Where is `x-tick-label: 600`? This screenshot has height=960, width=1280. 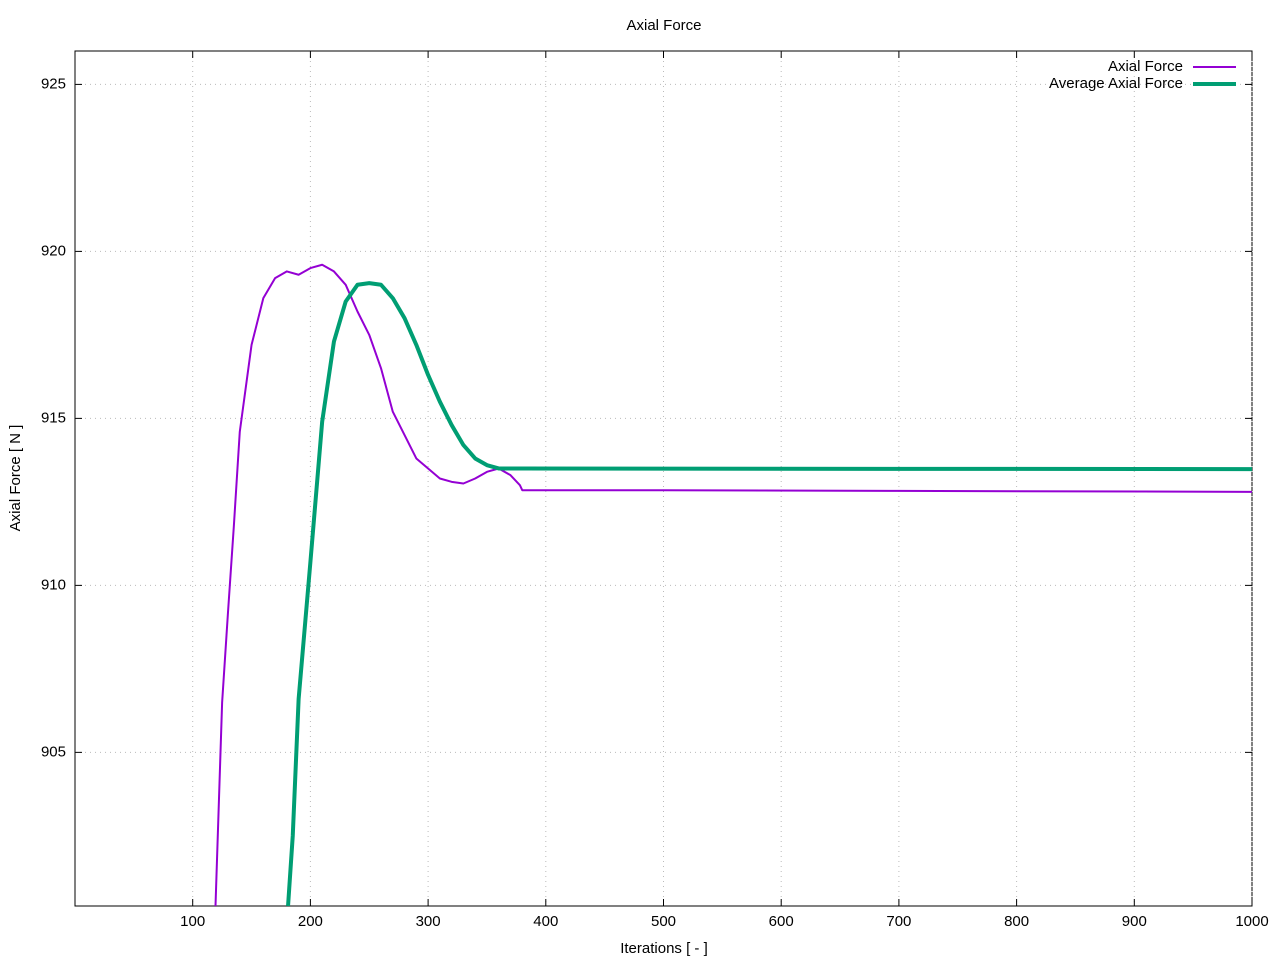 x-tick-label: 600 is located at coordinates (781, 921).